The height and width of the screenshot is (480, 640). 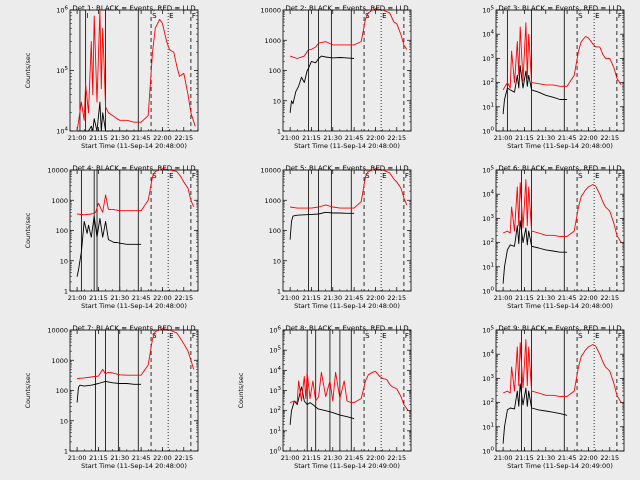 What do you see at coordinates (559, 329) in the screenshot?
I see `panel-title: Det 9: BLACK = Events, RED = LLD` at bounding box center [559, 329].